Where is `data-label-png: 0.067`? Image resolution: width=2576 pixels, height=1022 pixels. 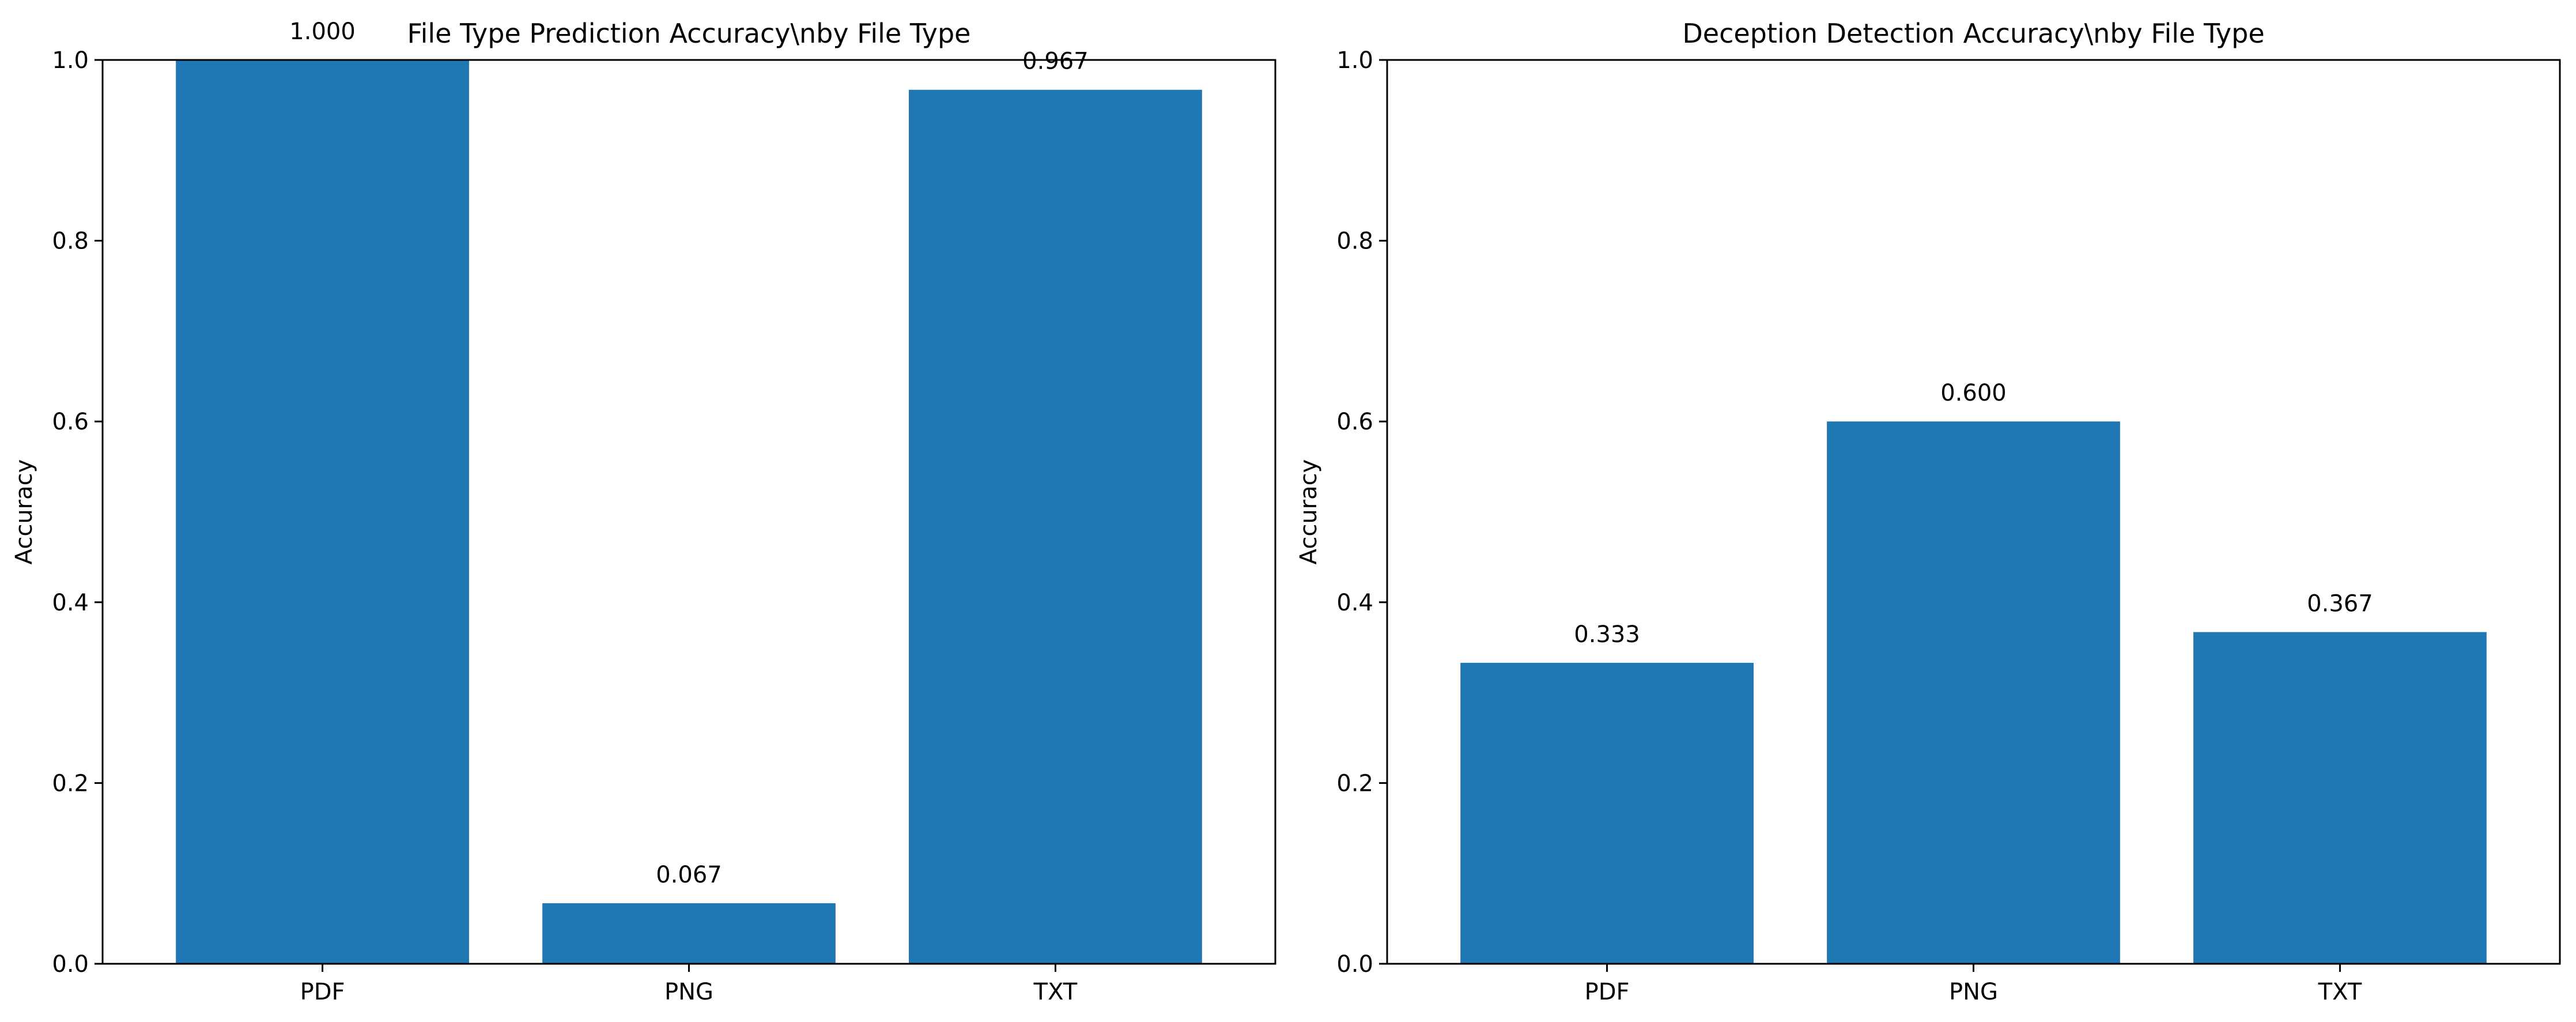 data-label-png: 0.067 is located at coordinates (689, 875).